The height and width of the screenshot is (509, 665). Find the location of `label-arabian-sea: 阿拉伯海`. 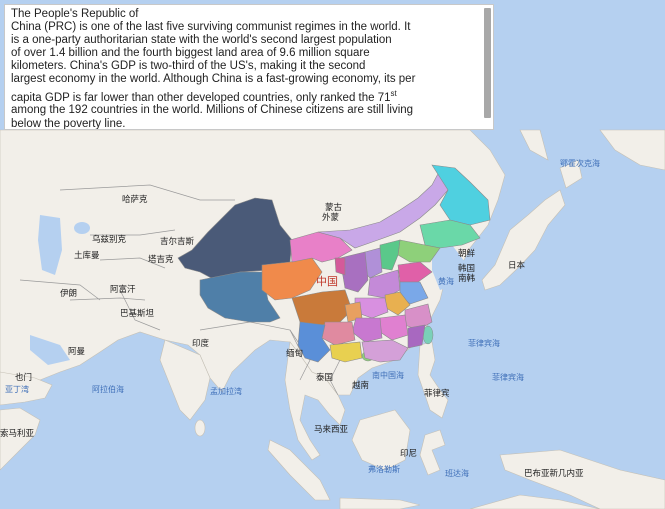

label-arabian-sea: 阿拉伯海 is located at coordinates (108, 389).